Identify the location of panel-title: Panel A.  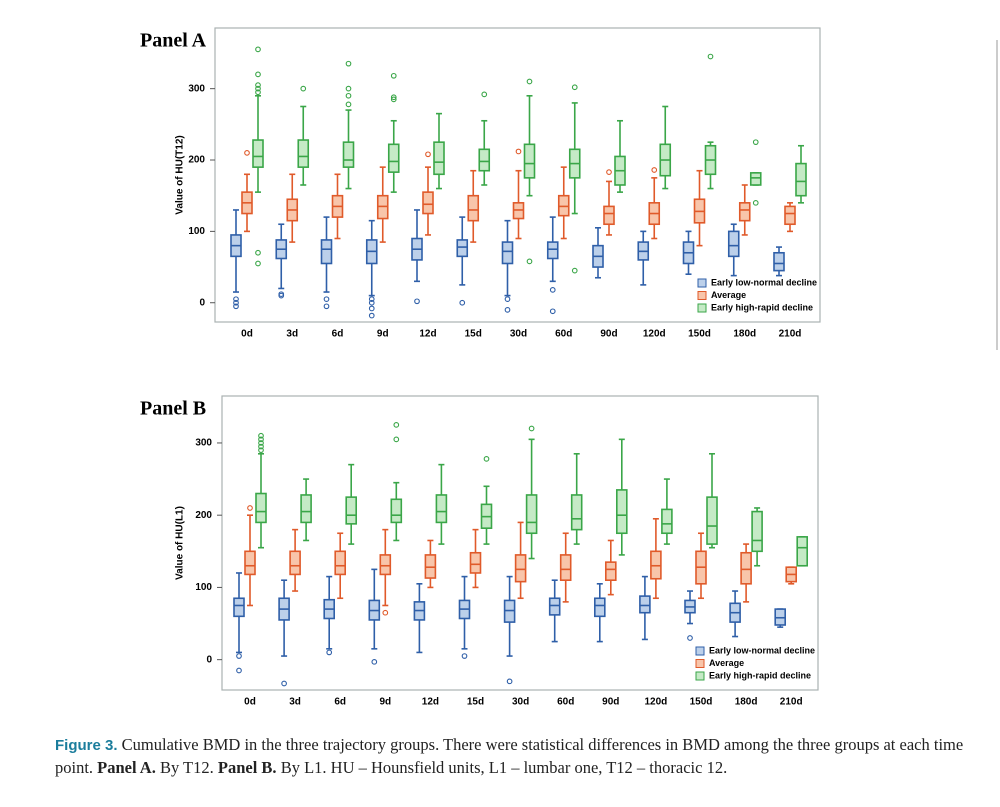
(173, 41).